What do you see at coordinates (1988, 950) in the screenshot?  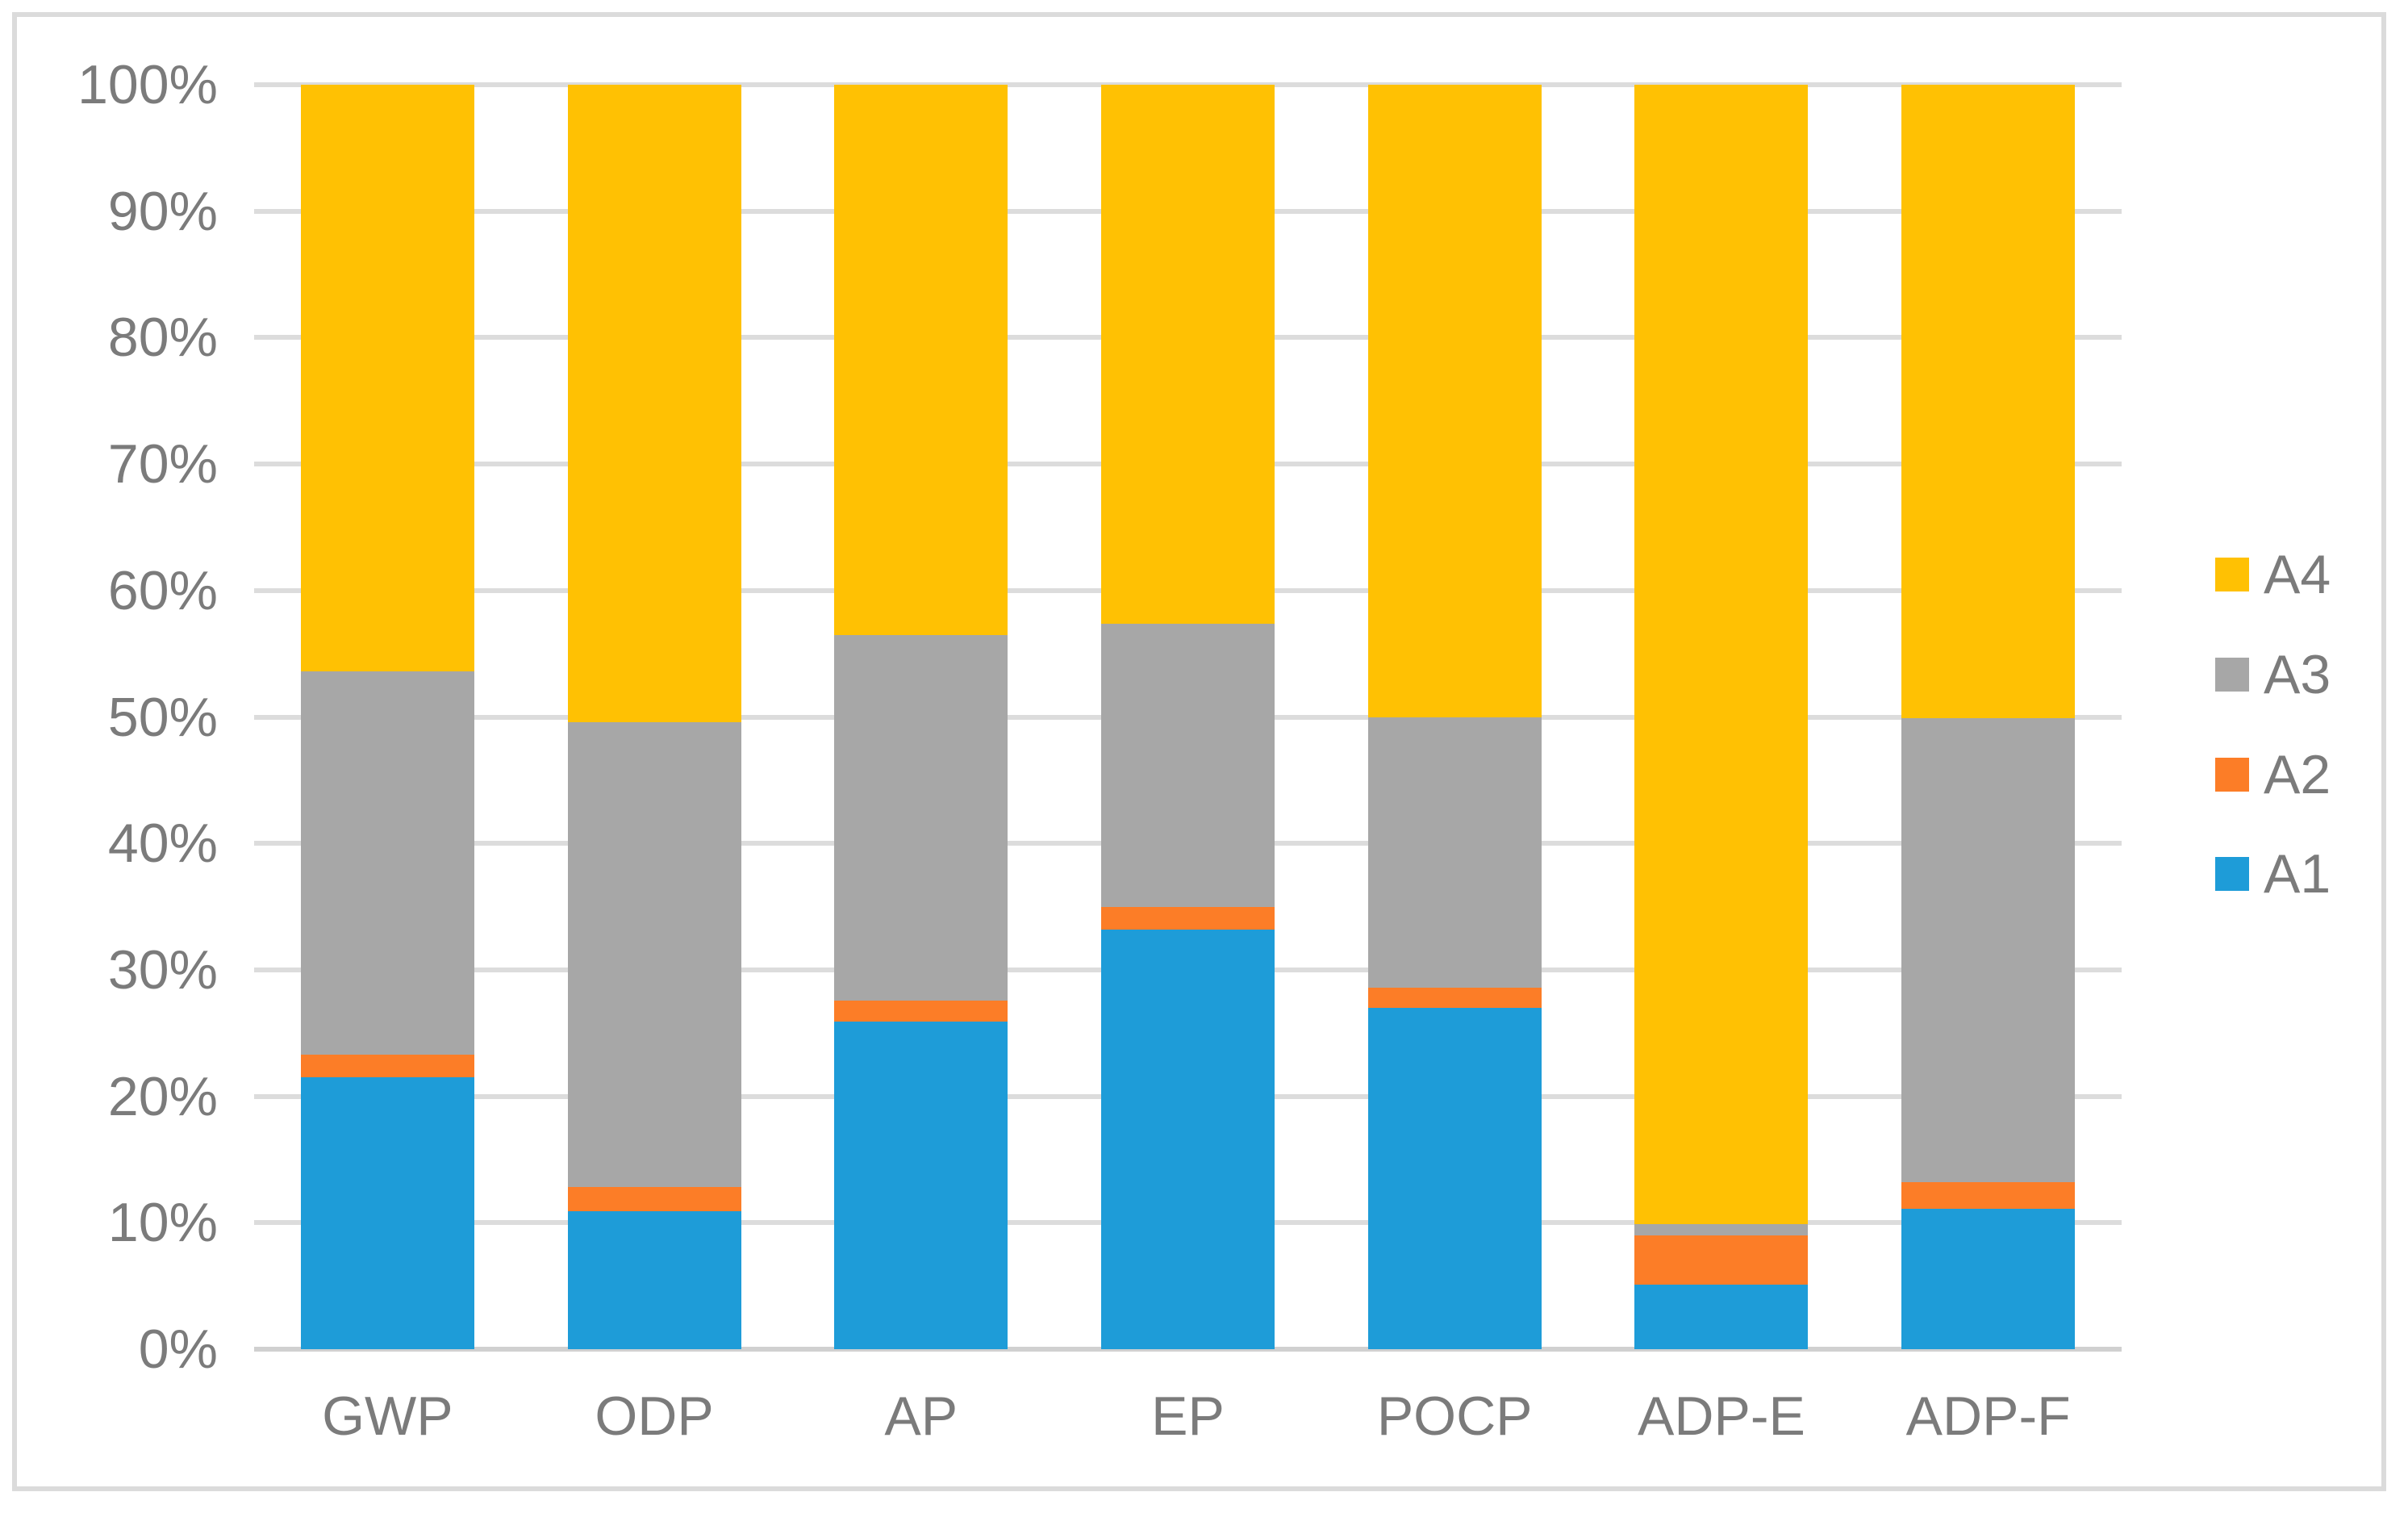 I see `bar-segment-ADP-F-A3` at bounding box center [1988, 950].